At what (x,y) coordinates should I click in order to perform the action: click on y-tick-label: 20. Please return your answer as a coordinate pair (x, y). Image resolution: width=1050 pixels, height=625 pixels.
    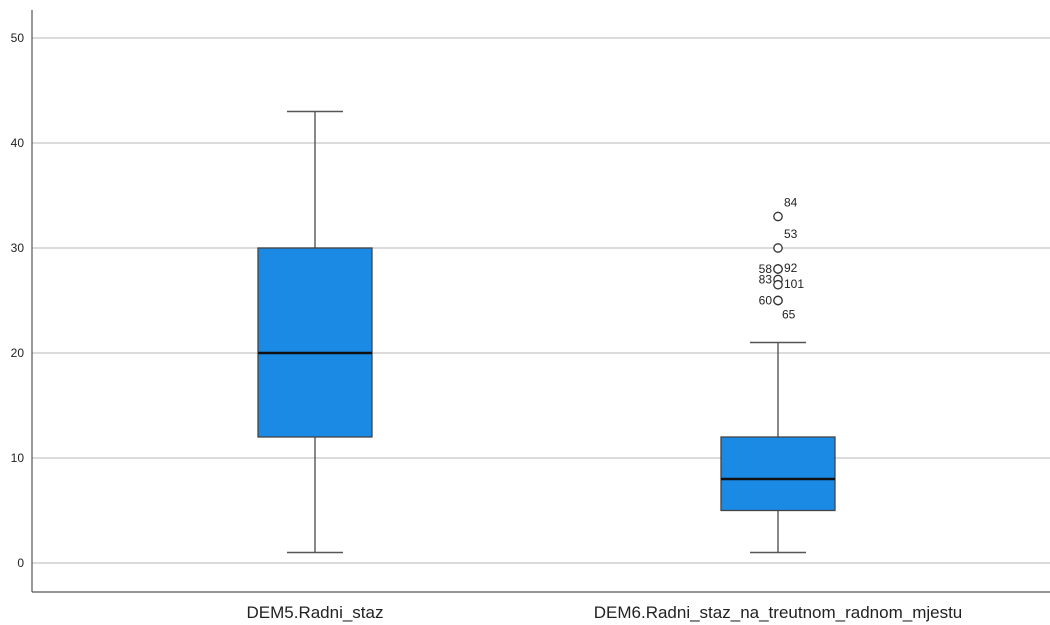
    Looking at the image, I should click on (18, 353).